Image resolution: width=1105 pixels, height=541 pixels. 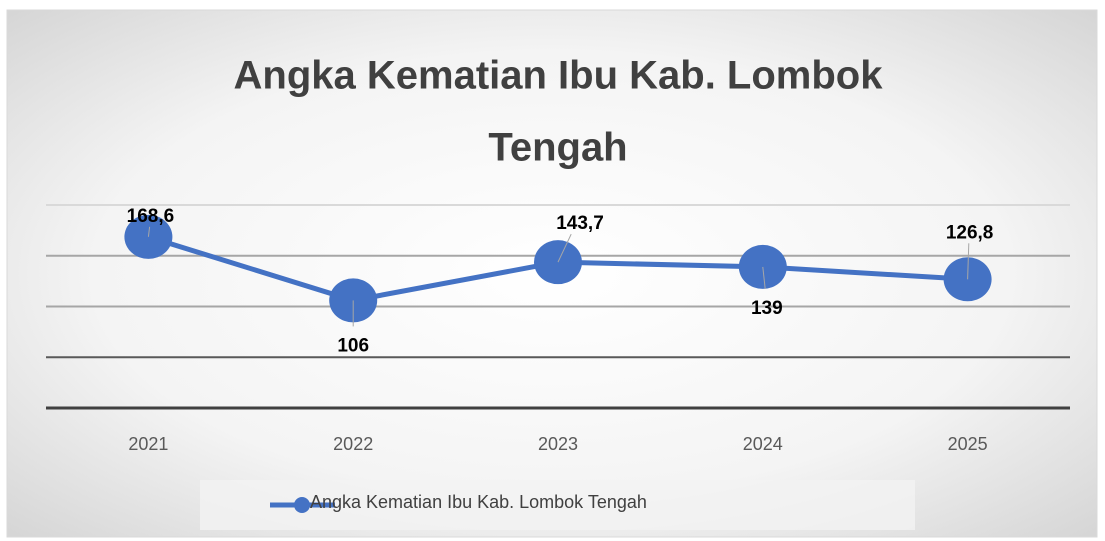 I want to click on data-label: 126,8, so click(x=970, y=232).